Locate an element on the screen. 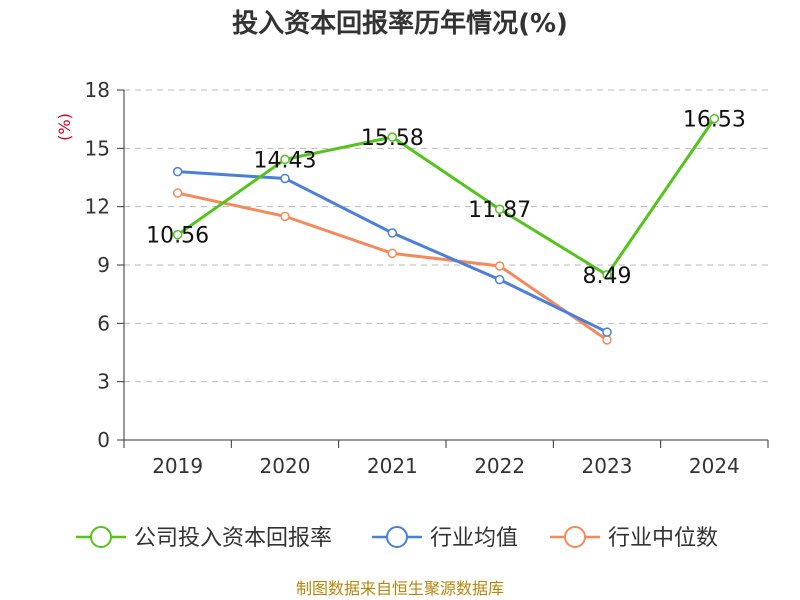  y-tick-label: 6 is located at coordinates (103, 323).